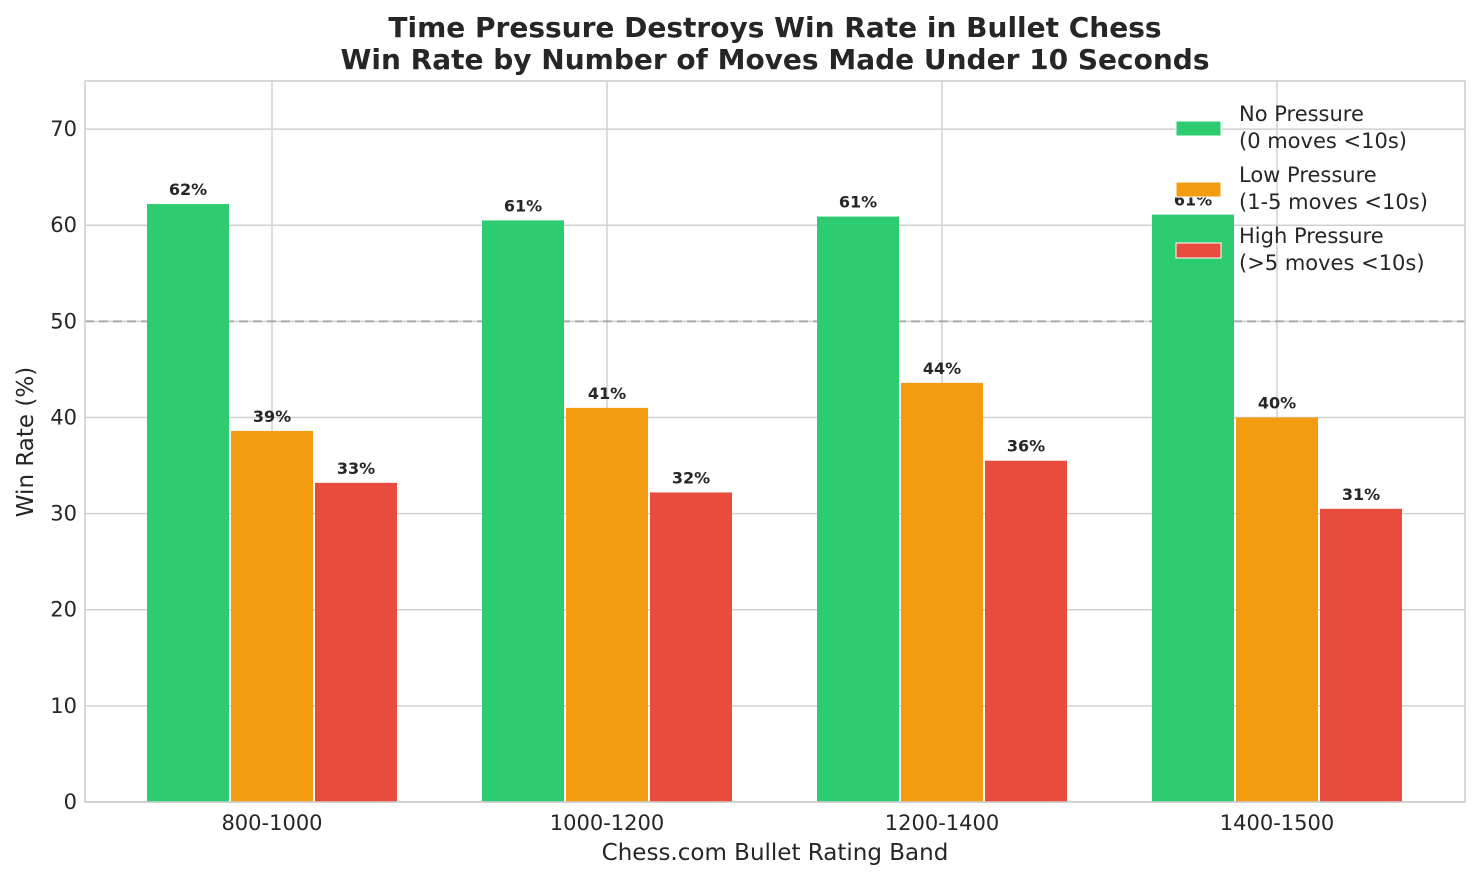 The image size is (1480, 880). I want to click on y-tick-label: 30, so click(63, 514).